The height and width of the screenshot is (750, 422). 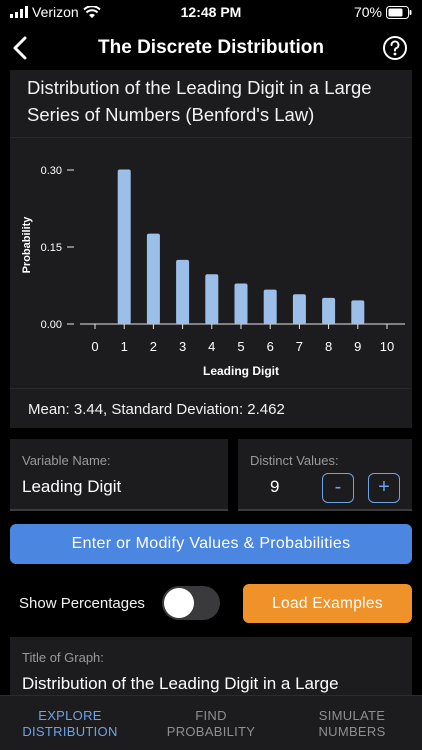 What do you see at coordinates (240, 346) in the screenshot?
I see `x-tick-label: 5` at bounding box center [240, 346].